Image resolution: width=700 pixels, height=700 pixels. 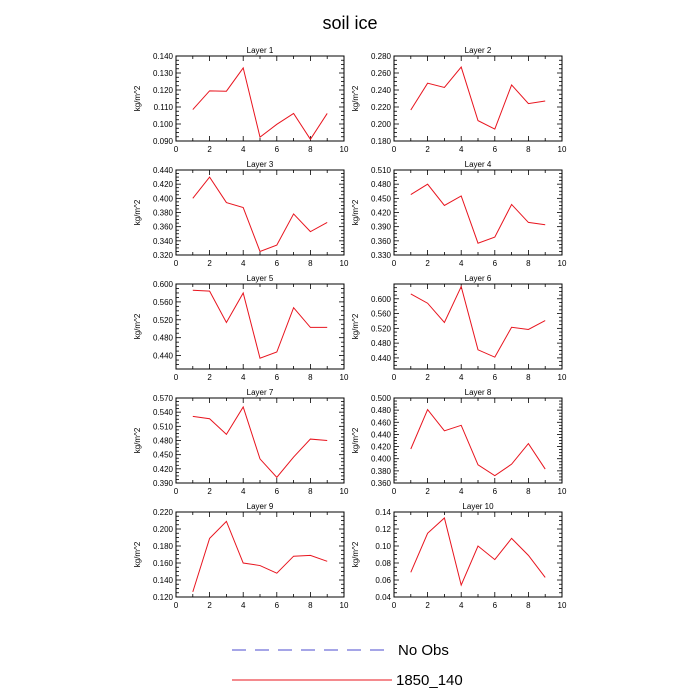 What do you see at coordinates (381, 447) in the screenshot?
I see `y-tick-label: 0.420` at bounding box center [381, 447].